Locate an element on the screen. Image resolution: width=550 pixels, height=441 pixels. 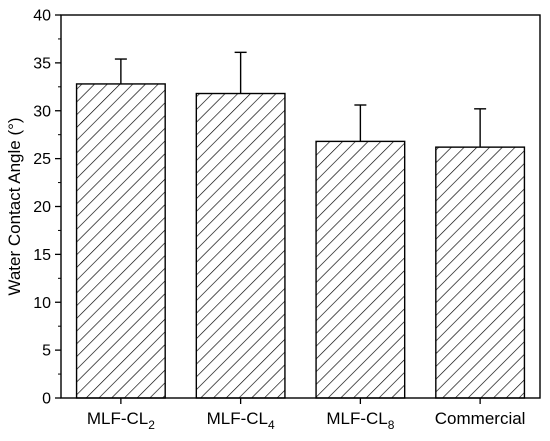
x-tick-label-base: Commercial is located at coordinates (480, 418).